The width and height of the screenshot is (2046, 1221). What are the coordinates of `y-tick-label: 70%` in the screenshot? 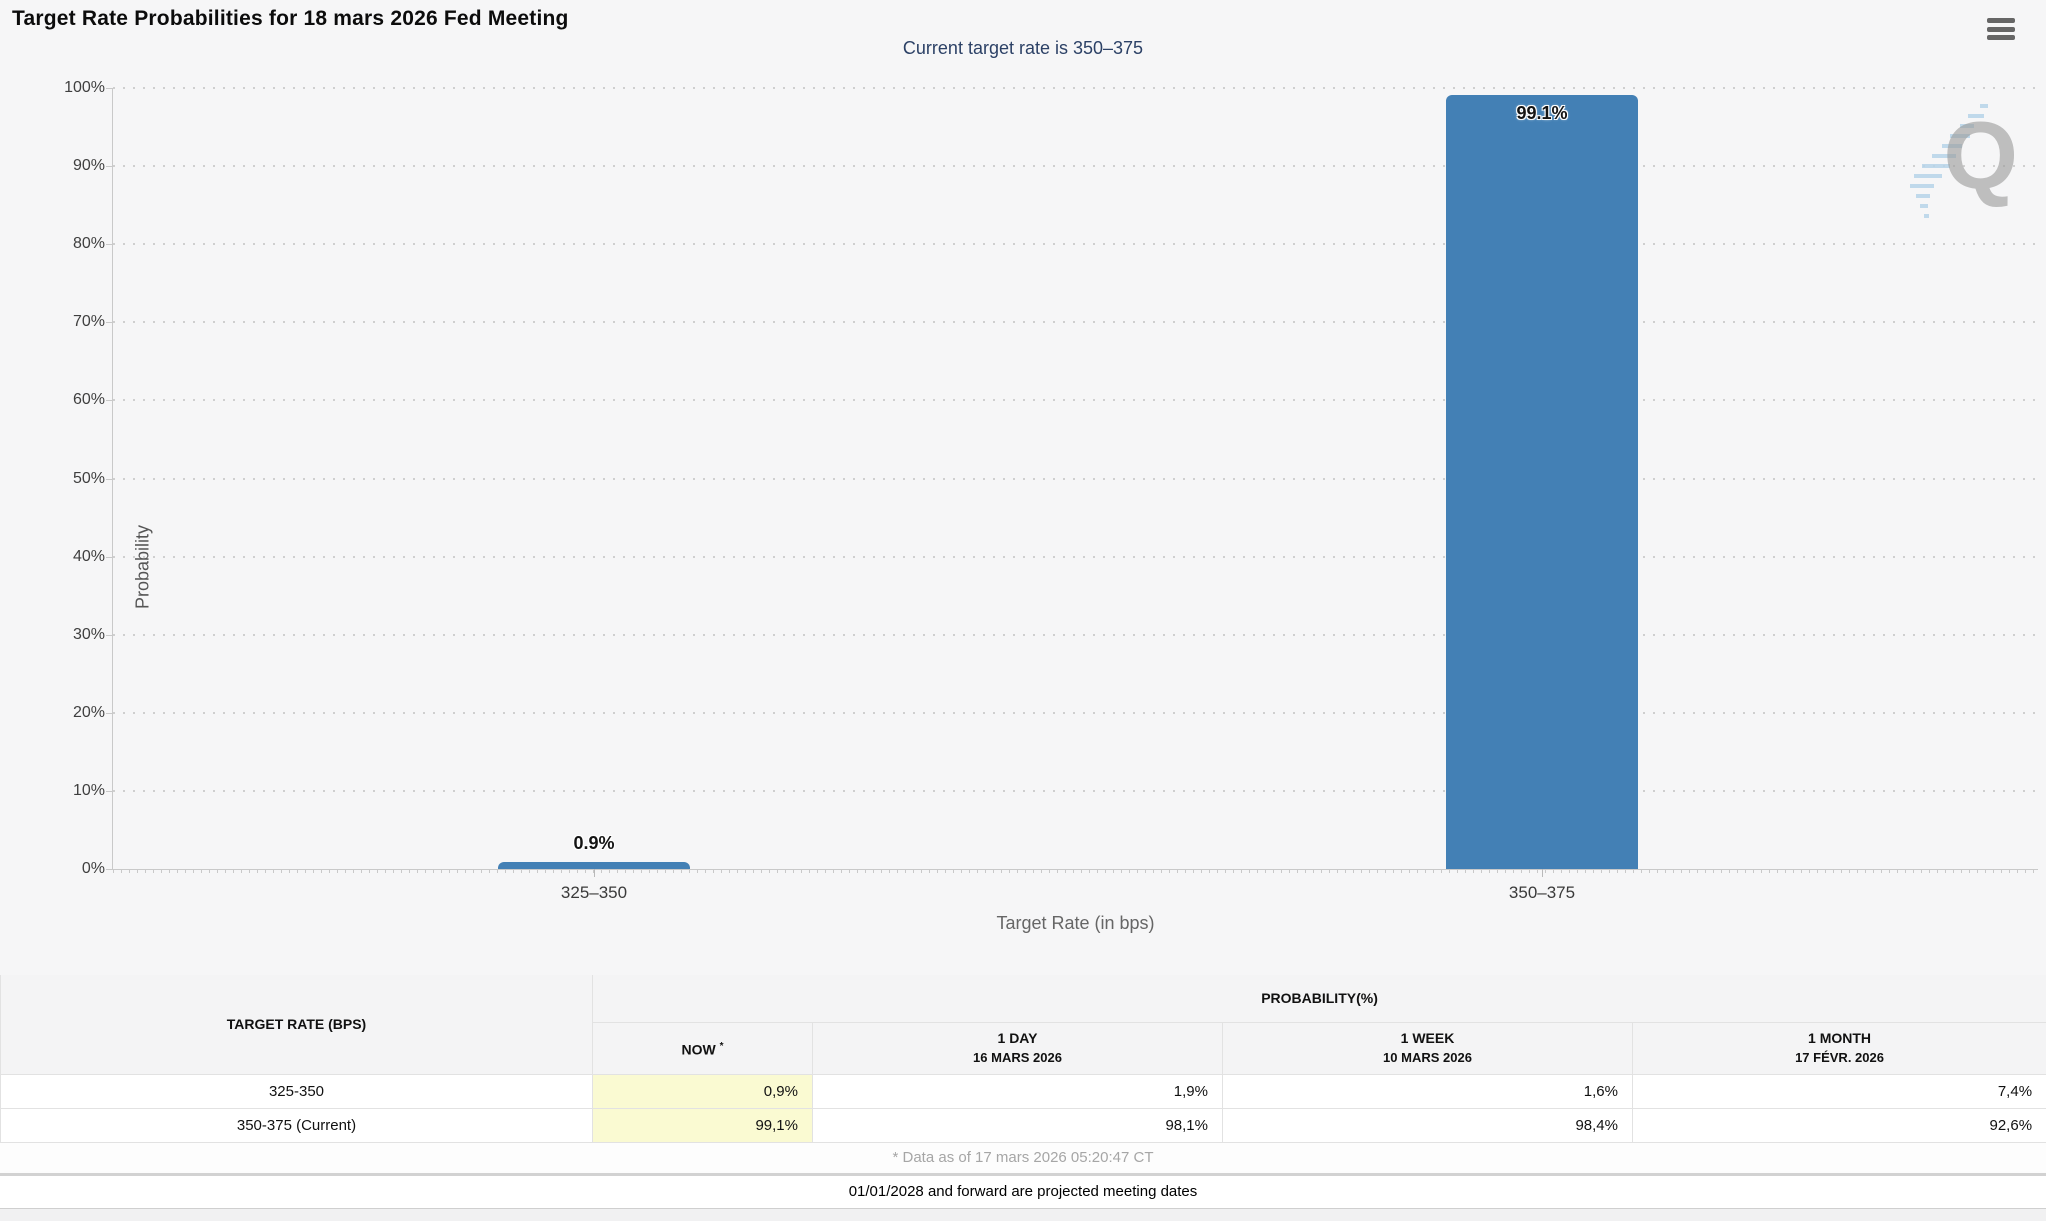 It's located at (77, 322).